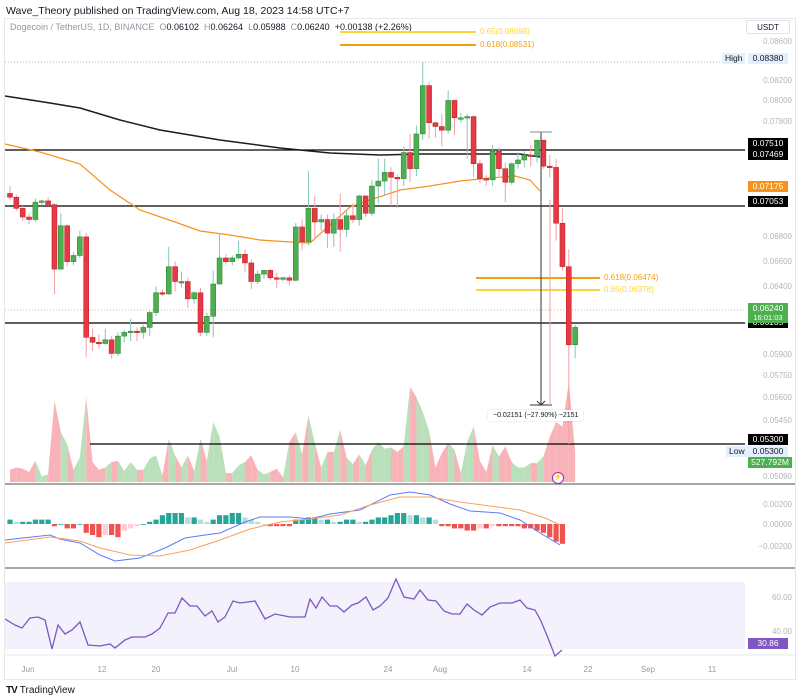 Image resolution: width=800 pixels, height=700 pixels. What do you see at coordinates (777, 524) in the screenshot?
I see `macd-tick: 0.00000` at bounding box center [777, 524].